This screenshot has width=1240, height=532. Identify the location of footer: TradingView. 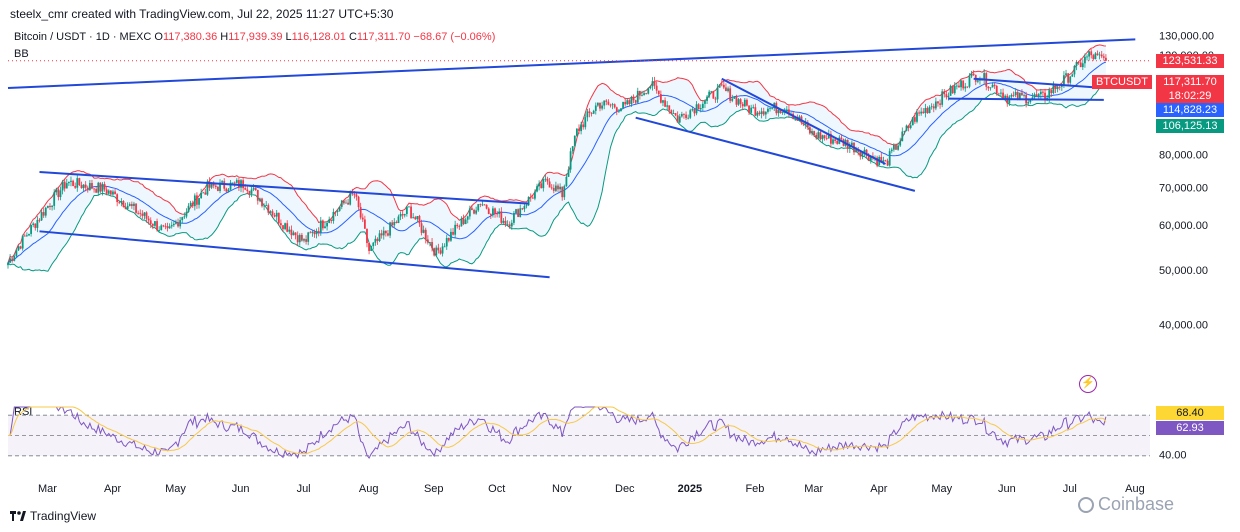
(53, 516).